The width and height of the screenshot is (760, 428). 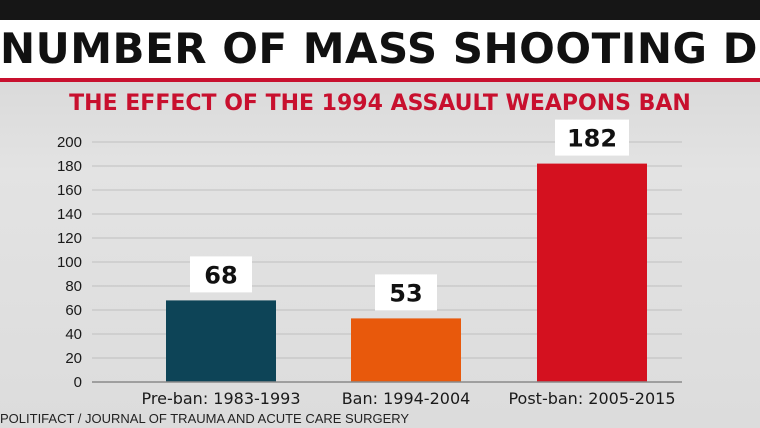 I want to click on top-band, so click(x=380, y=10).